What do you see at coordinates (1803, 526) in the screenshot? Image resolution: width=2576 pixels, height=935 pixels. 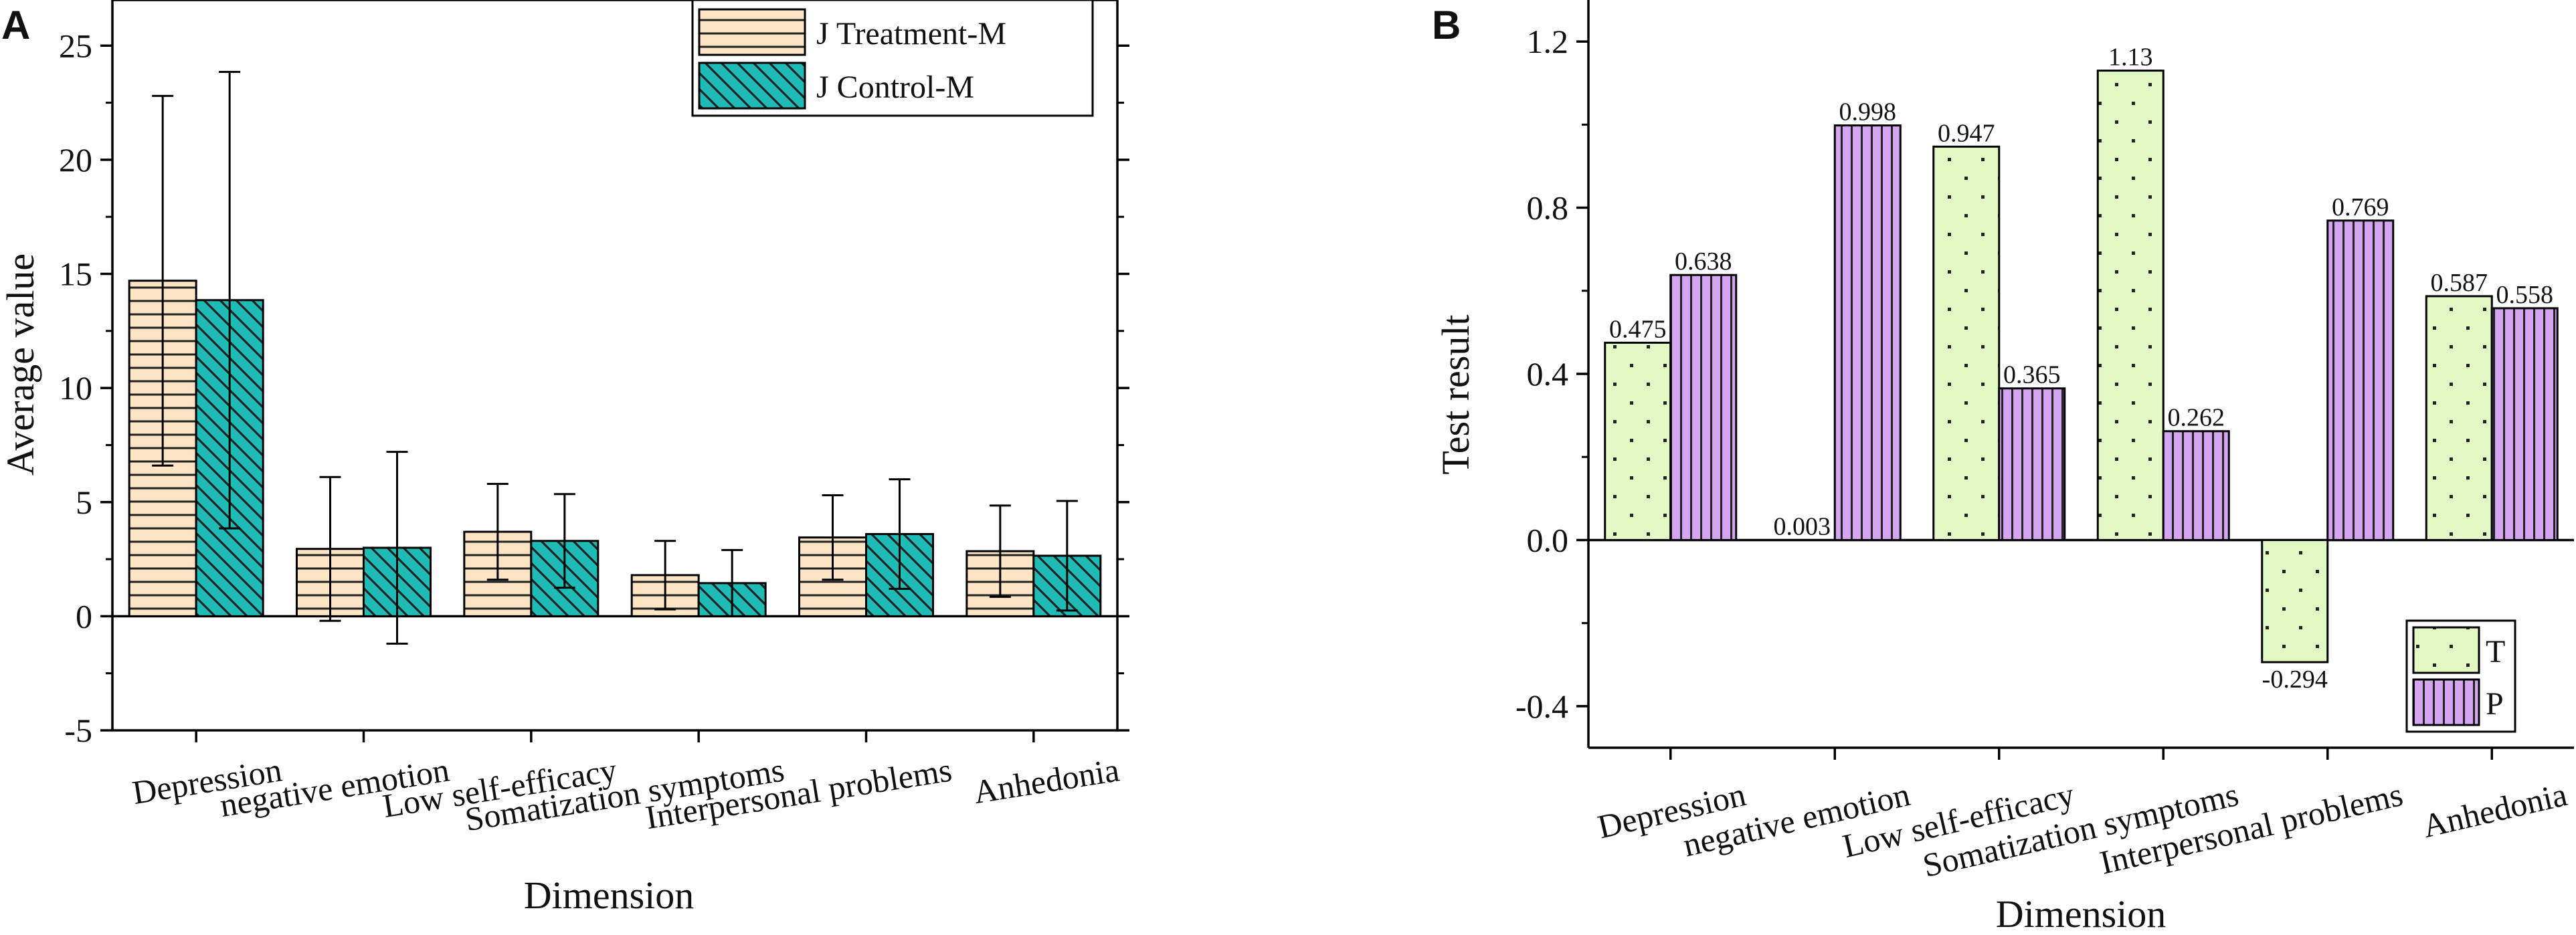 I see `data-label: 0.003` at bounding box center [1803, 526].